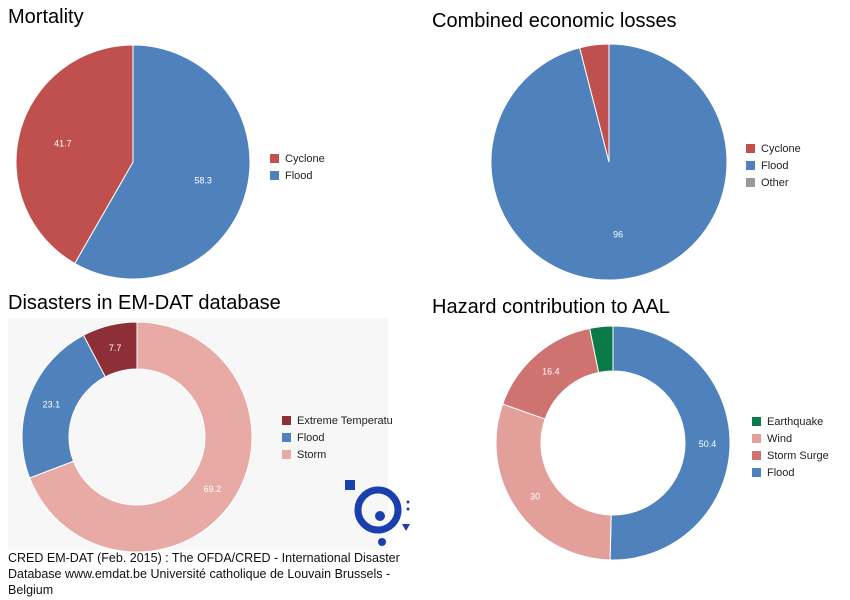 This screenshot has height=600, width=850. What do you see at coordinates (337, 454) in the screenshot?
I see `legend-item: Storm` at bounding box center [337, 454].